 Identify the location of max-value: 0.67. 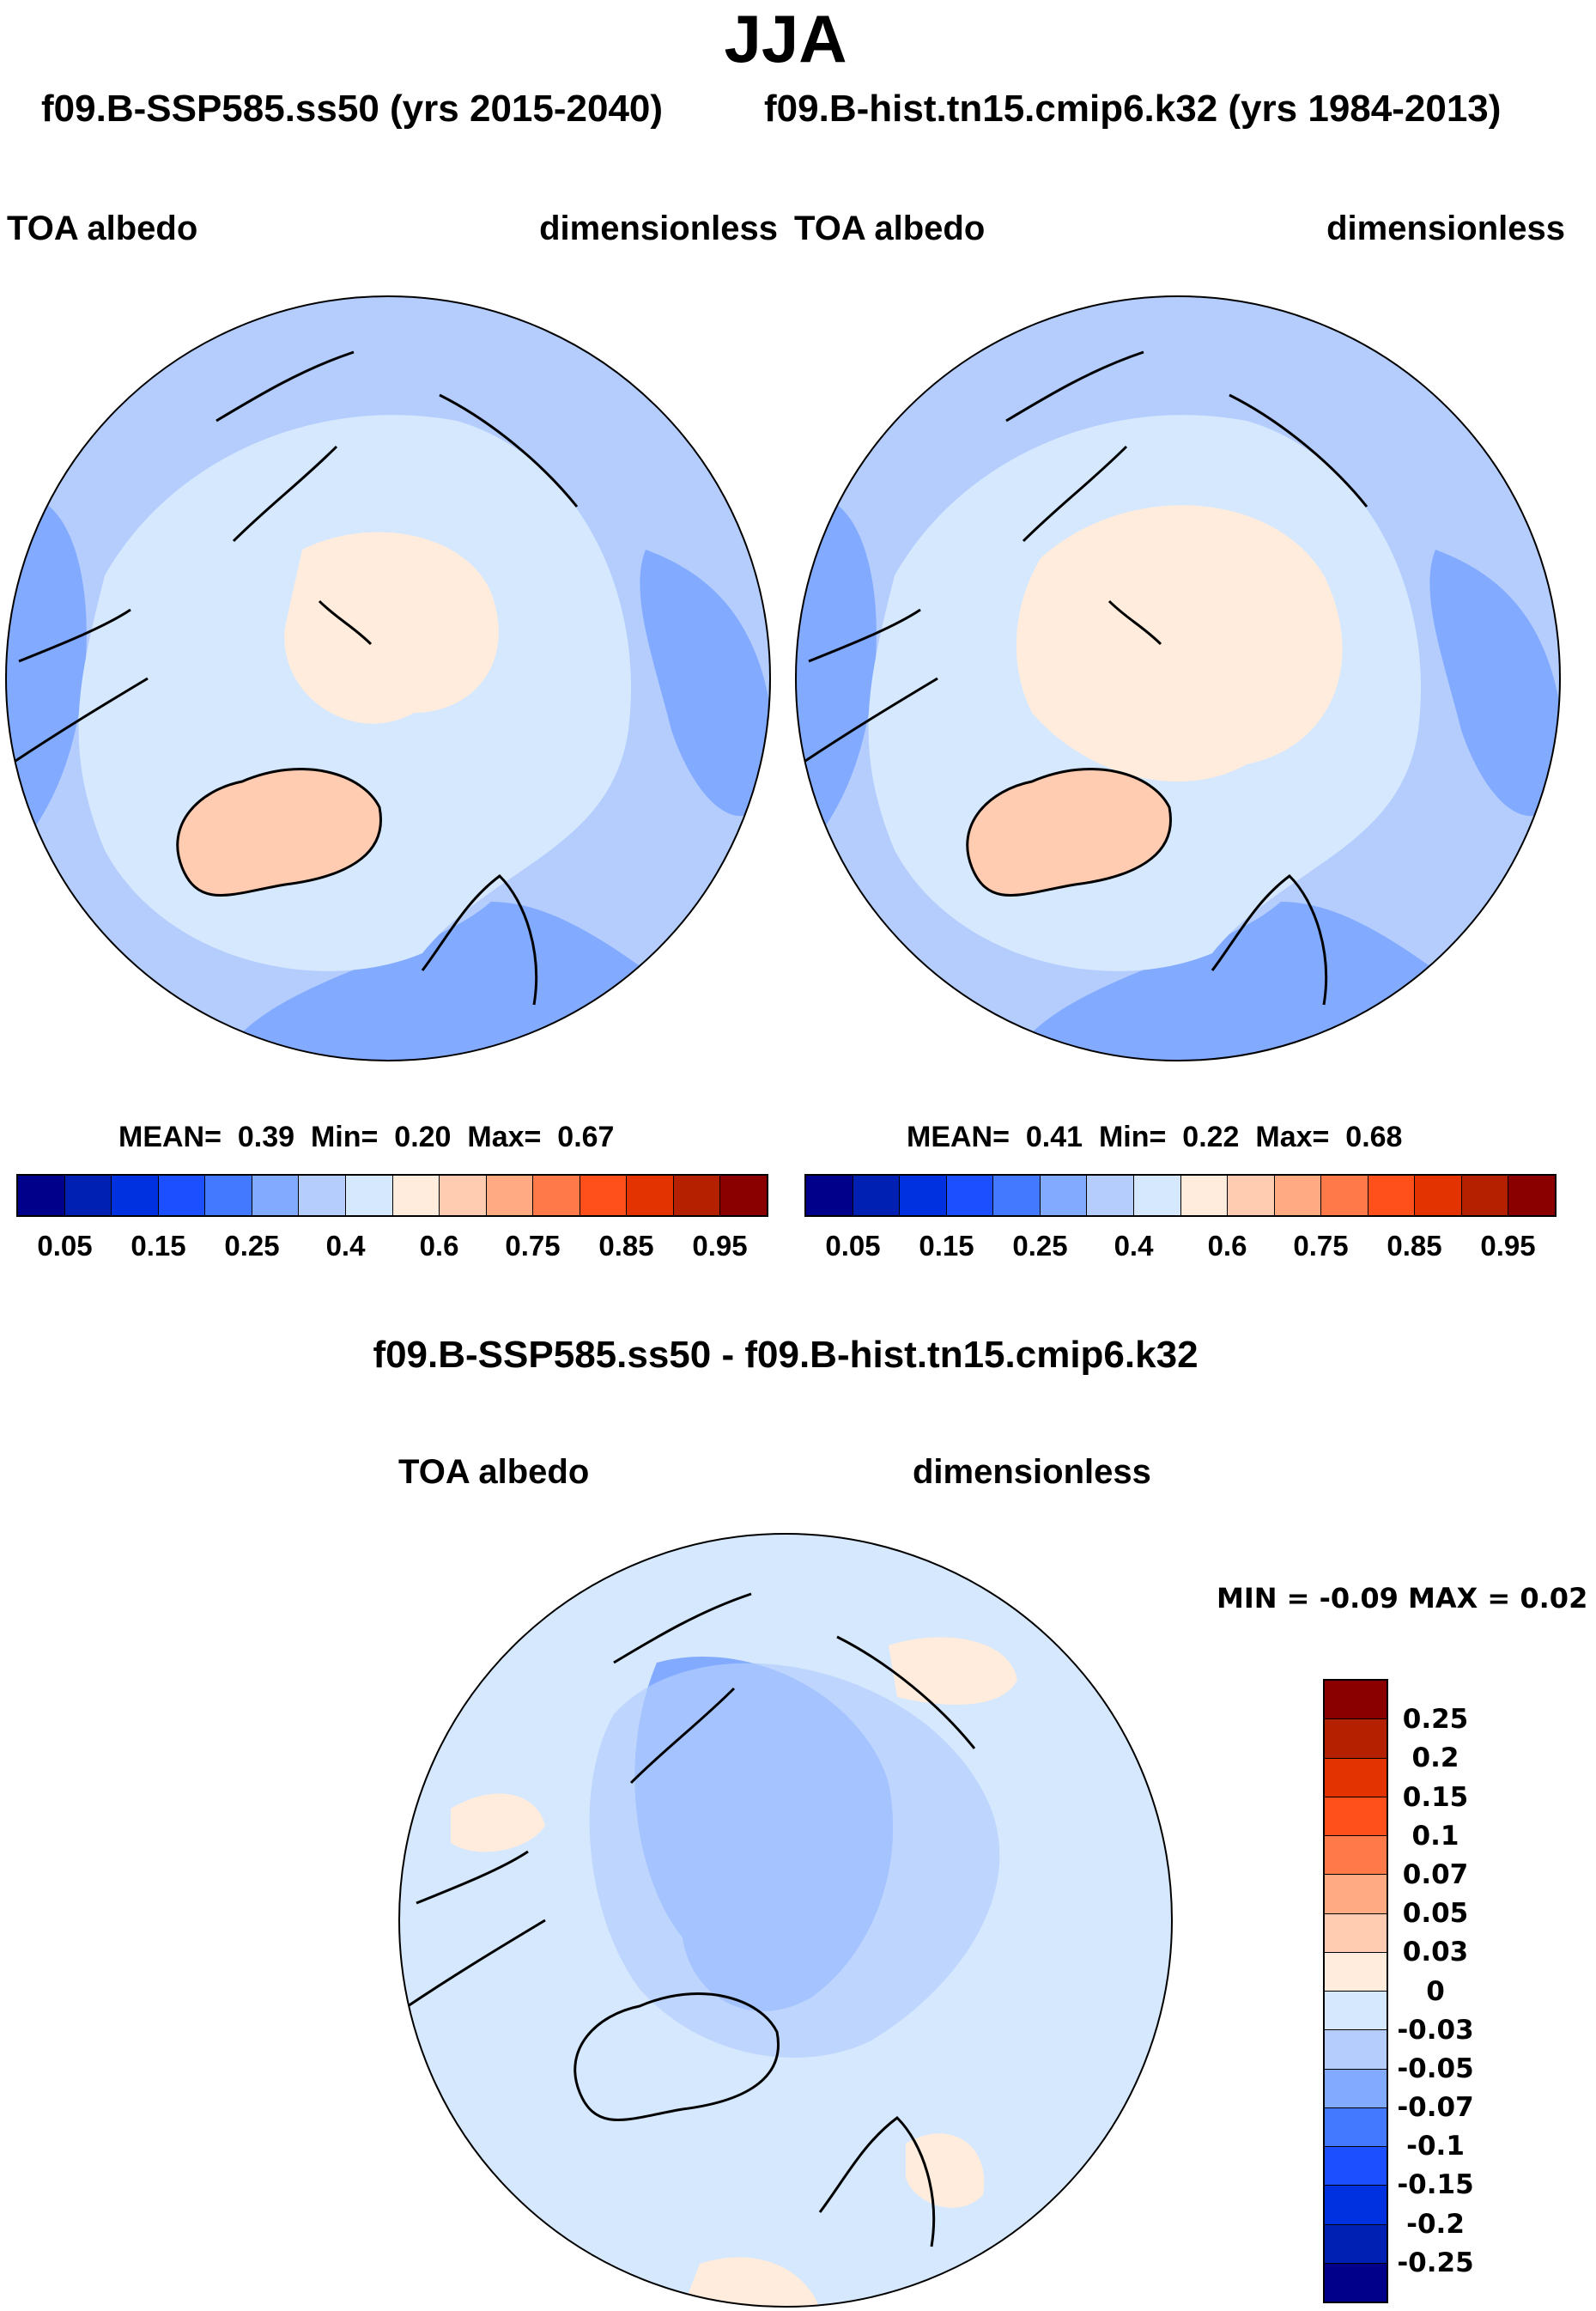
(586, 1137).